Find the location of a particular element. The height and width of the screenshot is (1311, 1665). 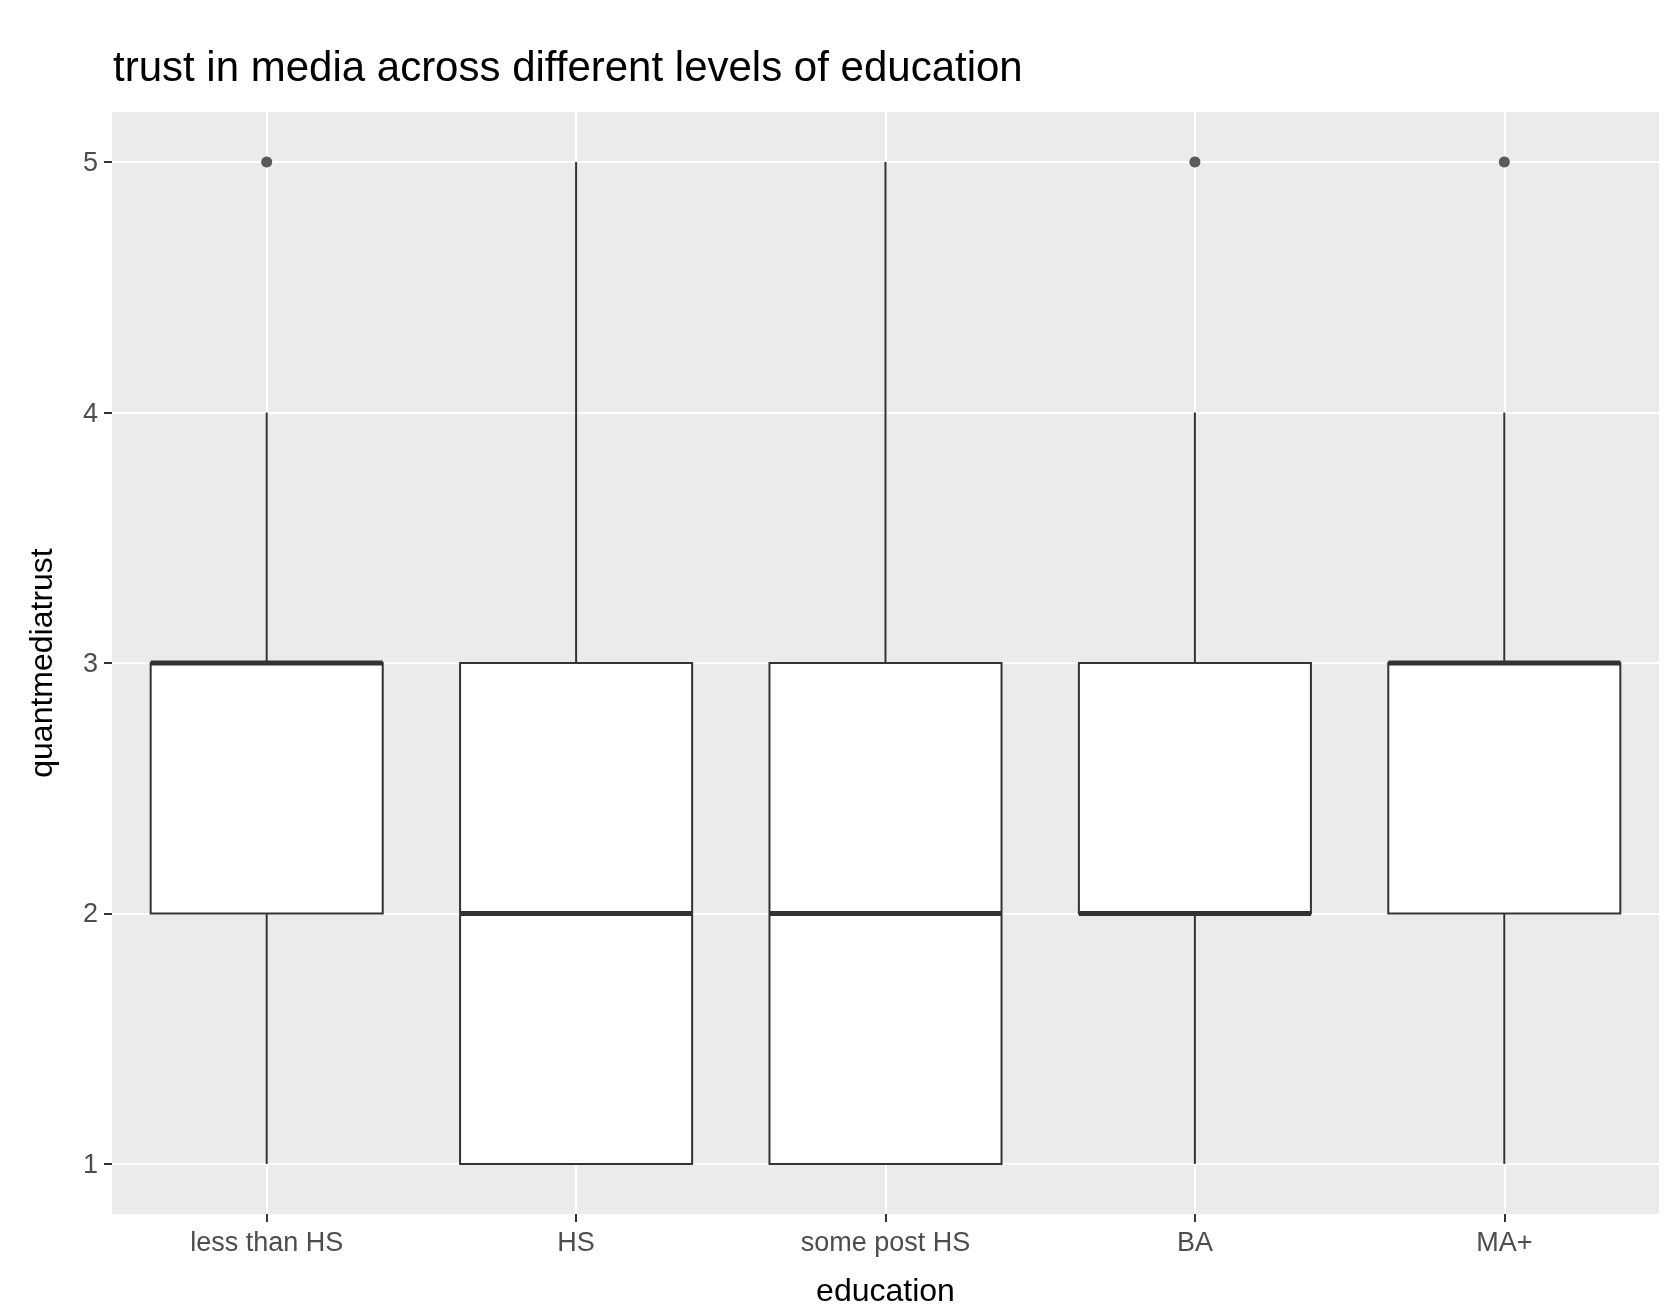

x-tick-label: BA is located at coordinates (1194, 1241).